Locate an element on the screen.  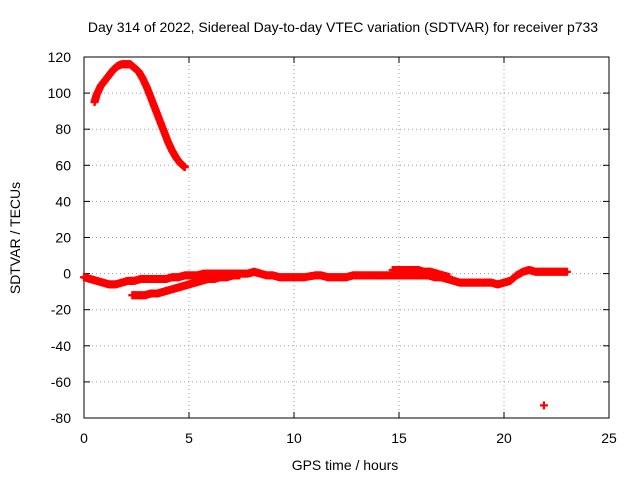
x-tick-label: 20 is located at coordinates (504, 438).